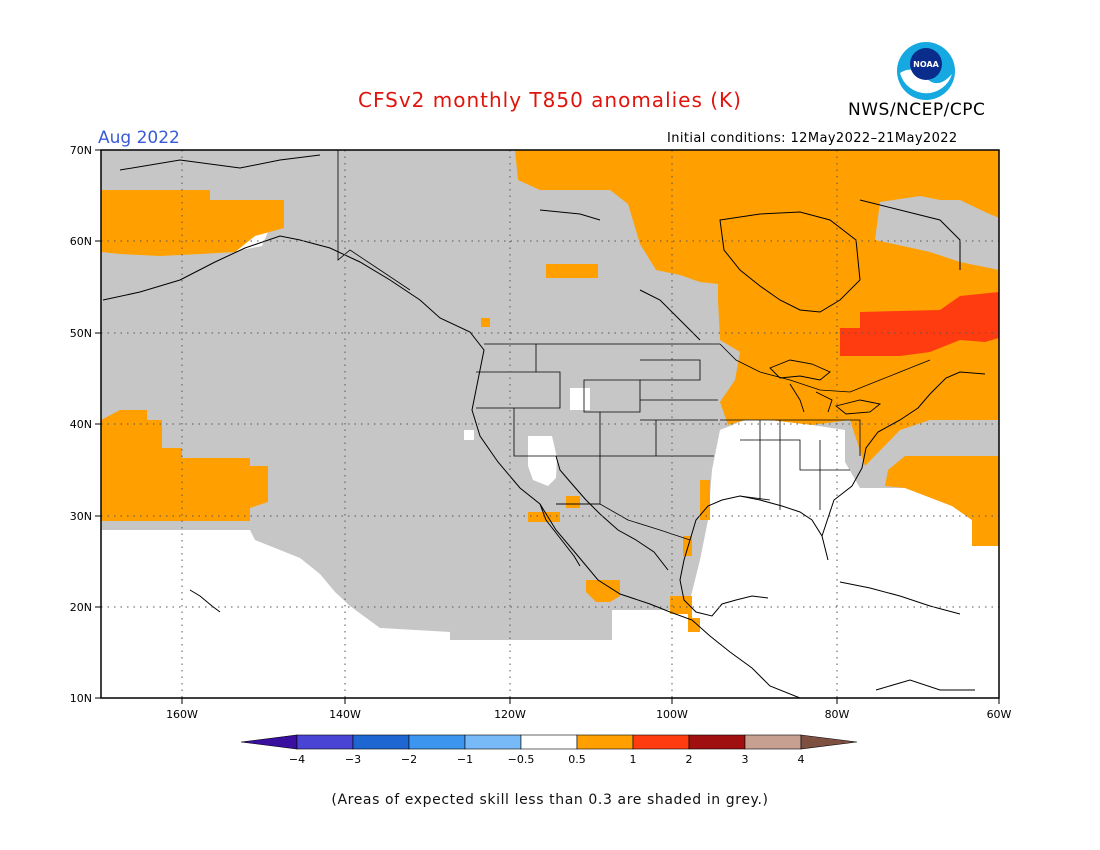  I want to click on lon-label: 140W, so click(345, 714).